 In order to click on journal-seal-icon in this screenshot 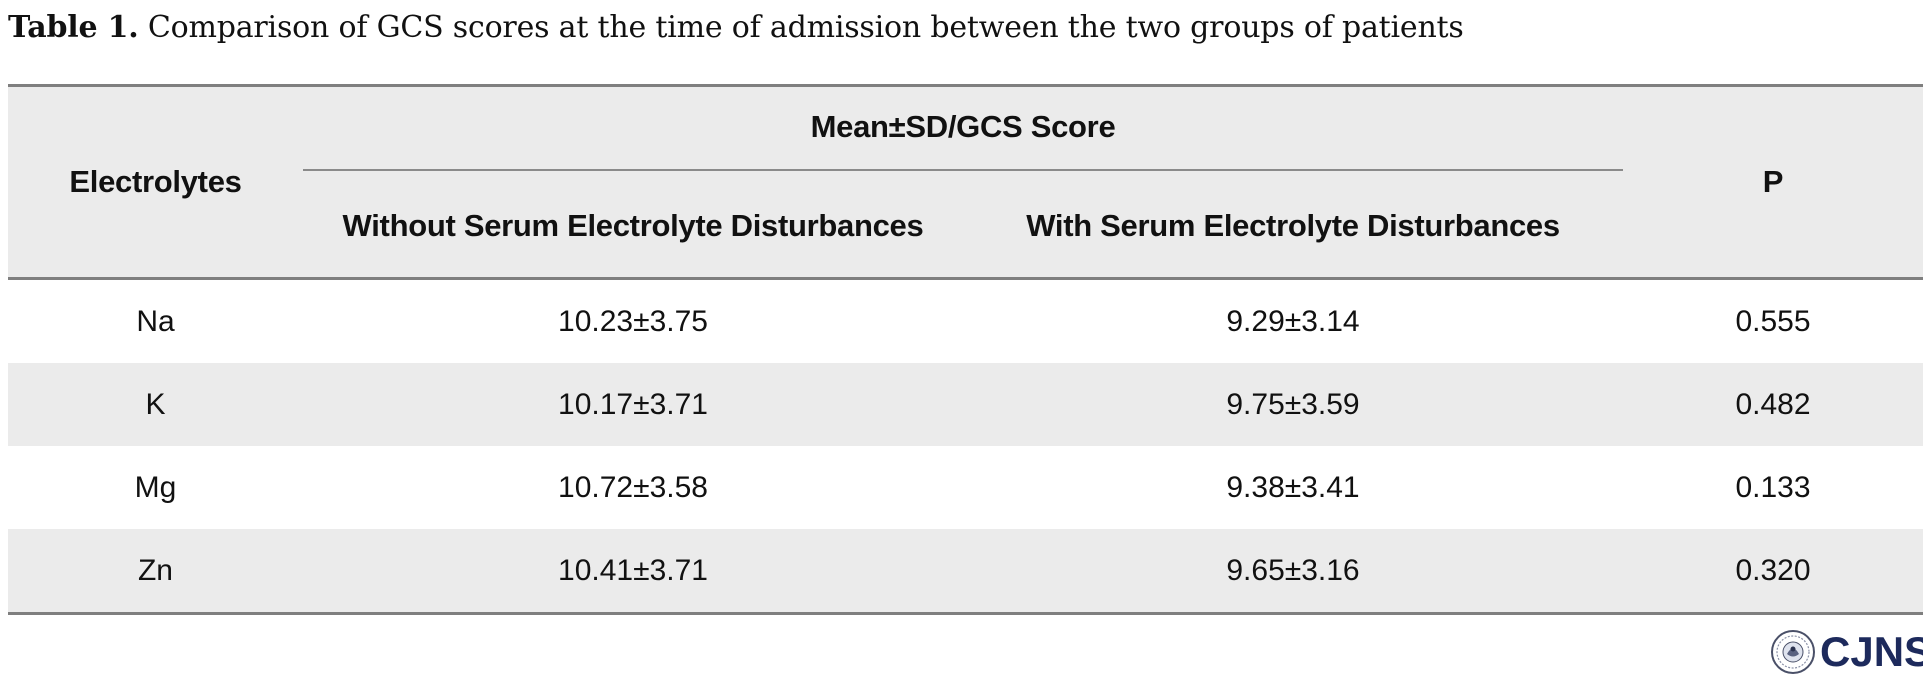, I will do `click(1793, 652)`.